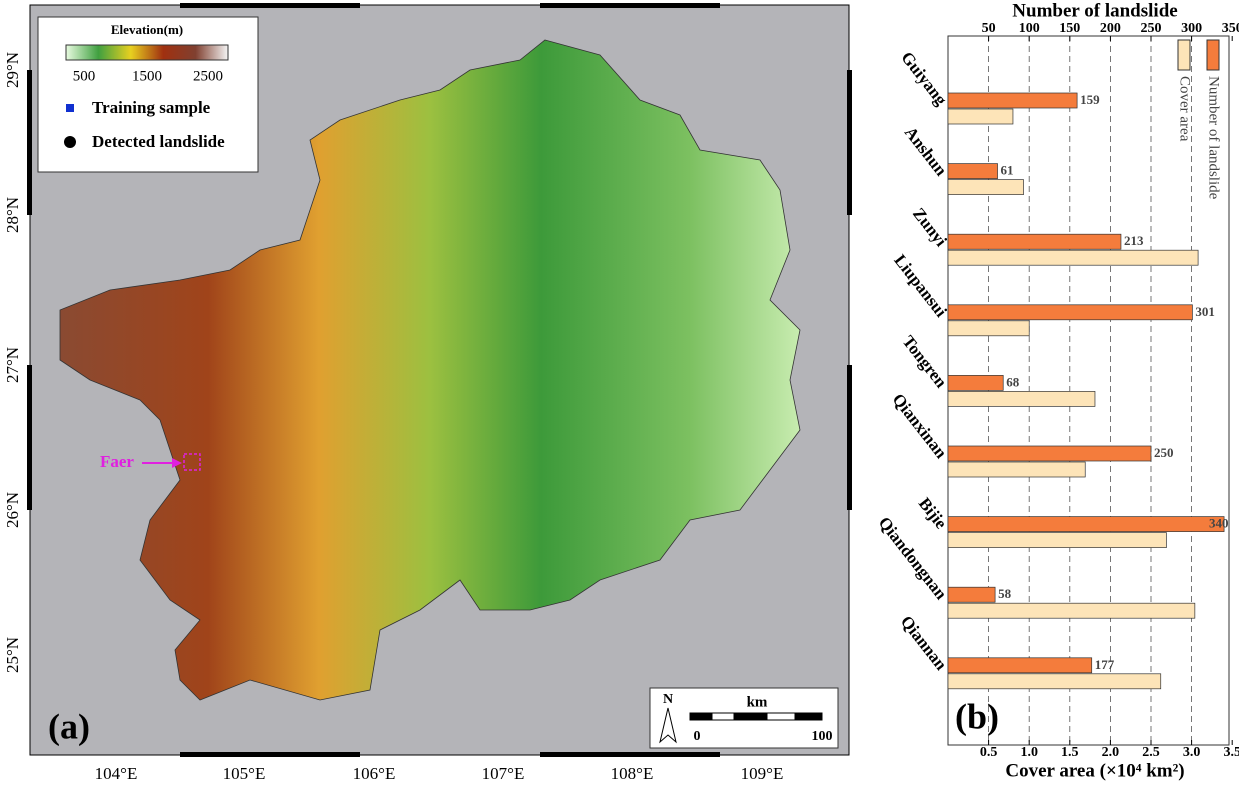 Image resolution: width=1239 pixels, height=800 pixels. What do you see at coordinates (1192, 752) in the screenshot?
I see `x-tick-label: 3.0` at bounding box center [1192, 752].